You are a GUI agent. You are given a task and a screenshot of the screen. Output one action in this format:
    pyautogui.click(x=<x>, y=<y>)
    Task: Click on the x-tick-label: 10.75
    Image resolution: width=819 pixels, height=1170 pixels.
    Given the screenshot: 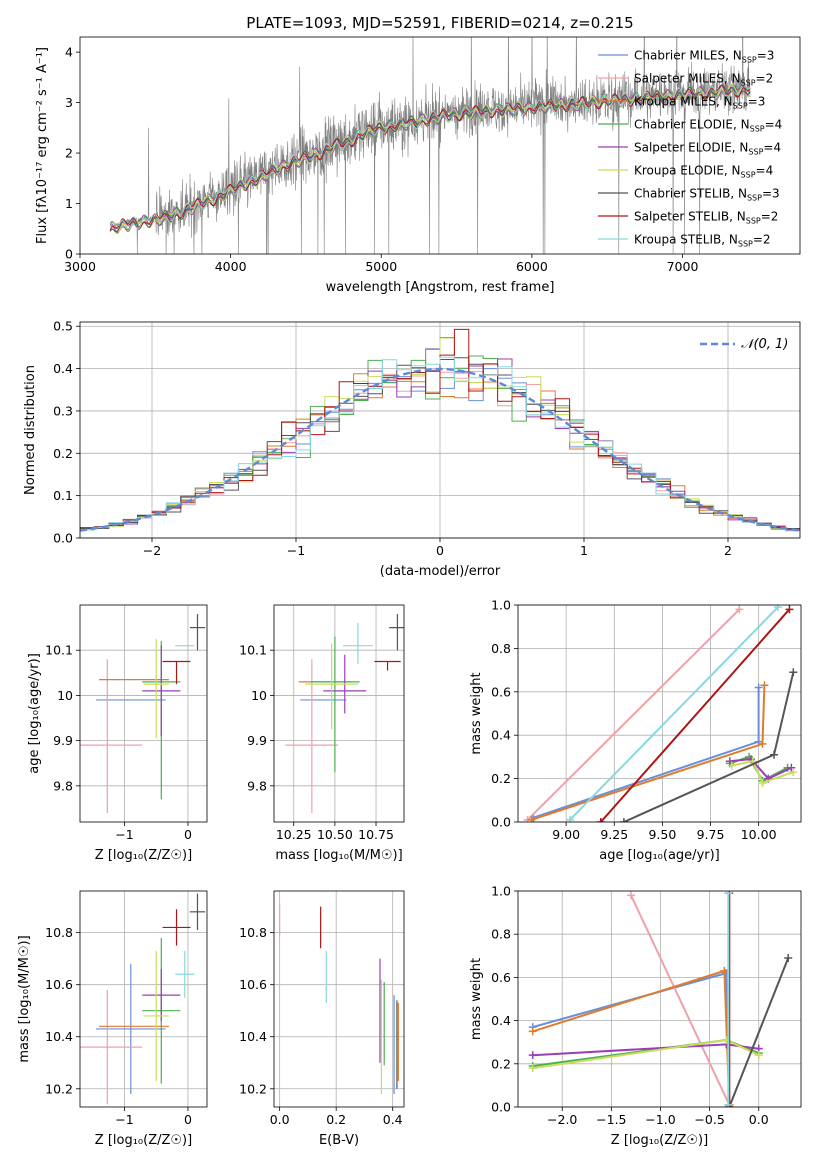 What is the action you would take?
    pyautogui.click(x=376, y=834)
    